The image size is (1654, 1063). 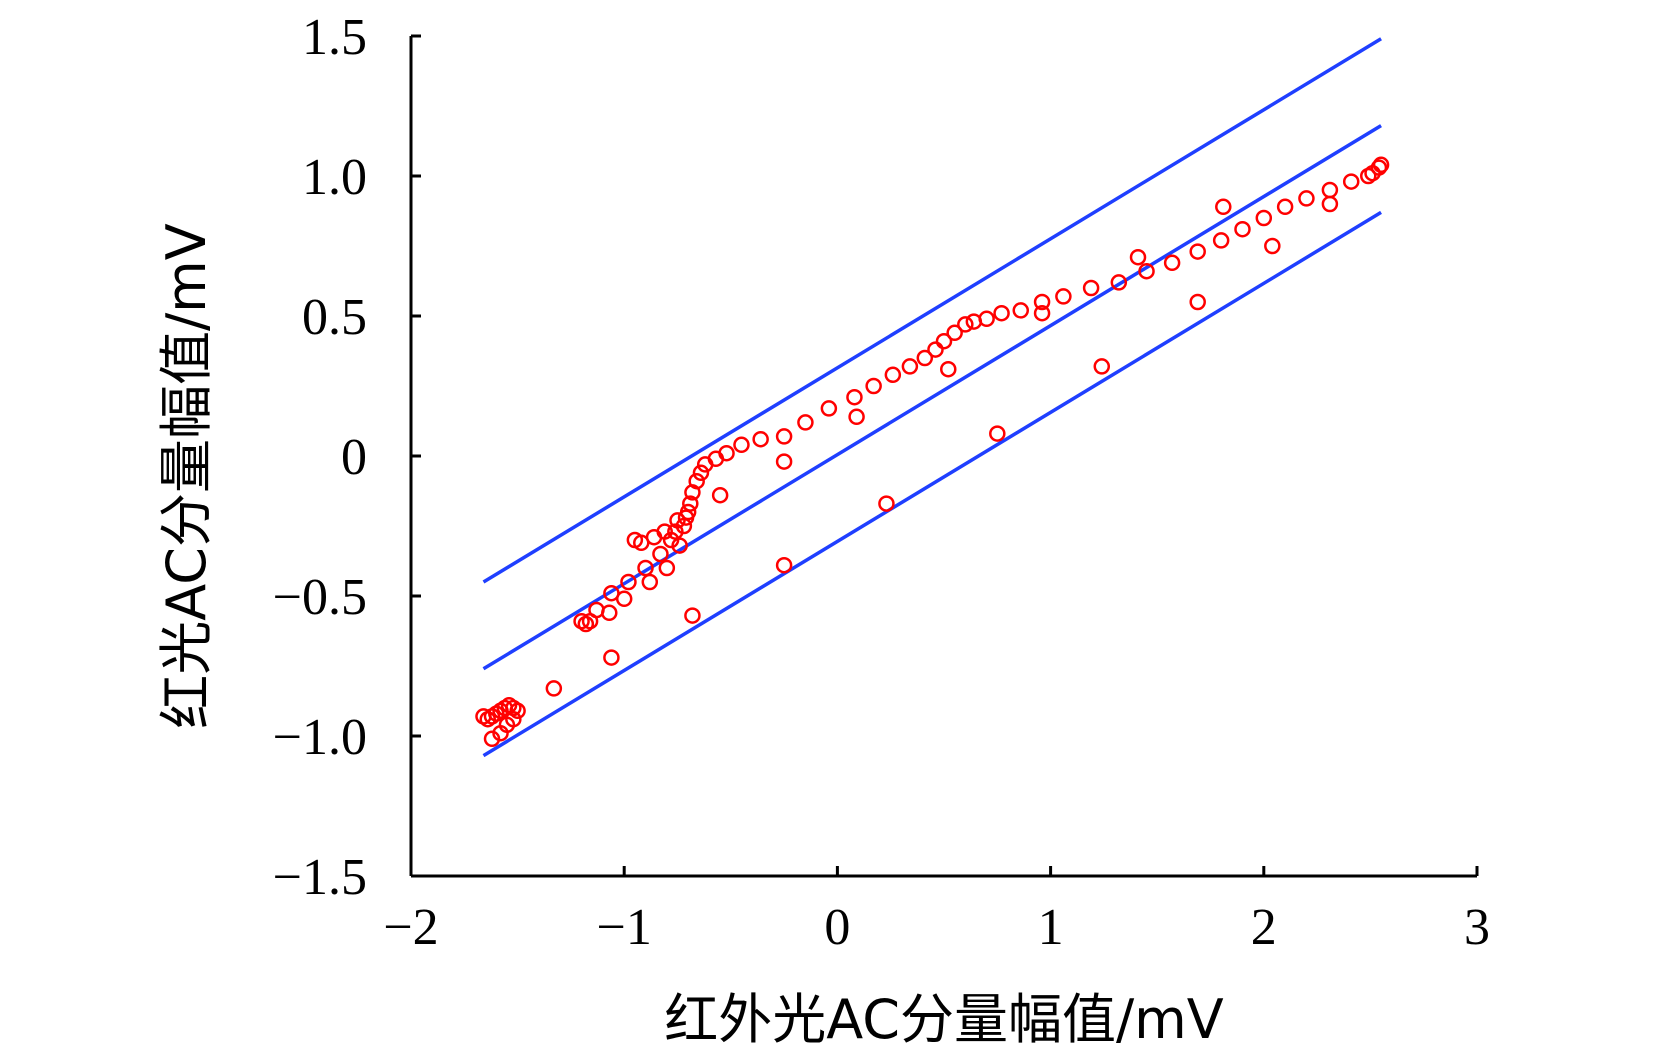 I want to click on y-tick-label: −1.0, so click(x=320, y=737).